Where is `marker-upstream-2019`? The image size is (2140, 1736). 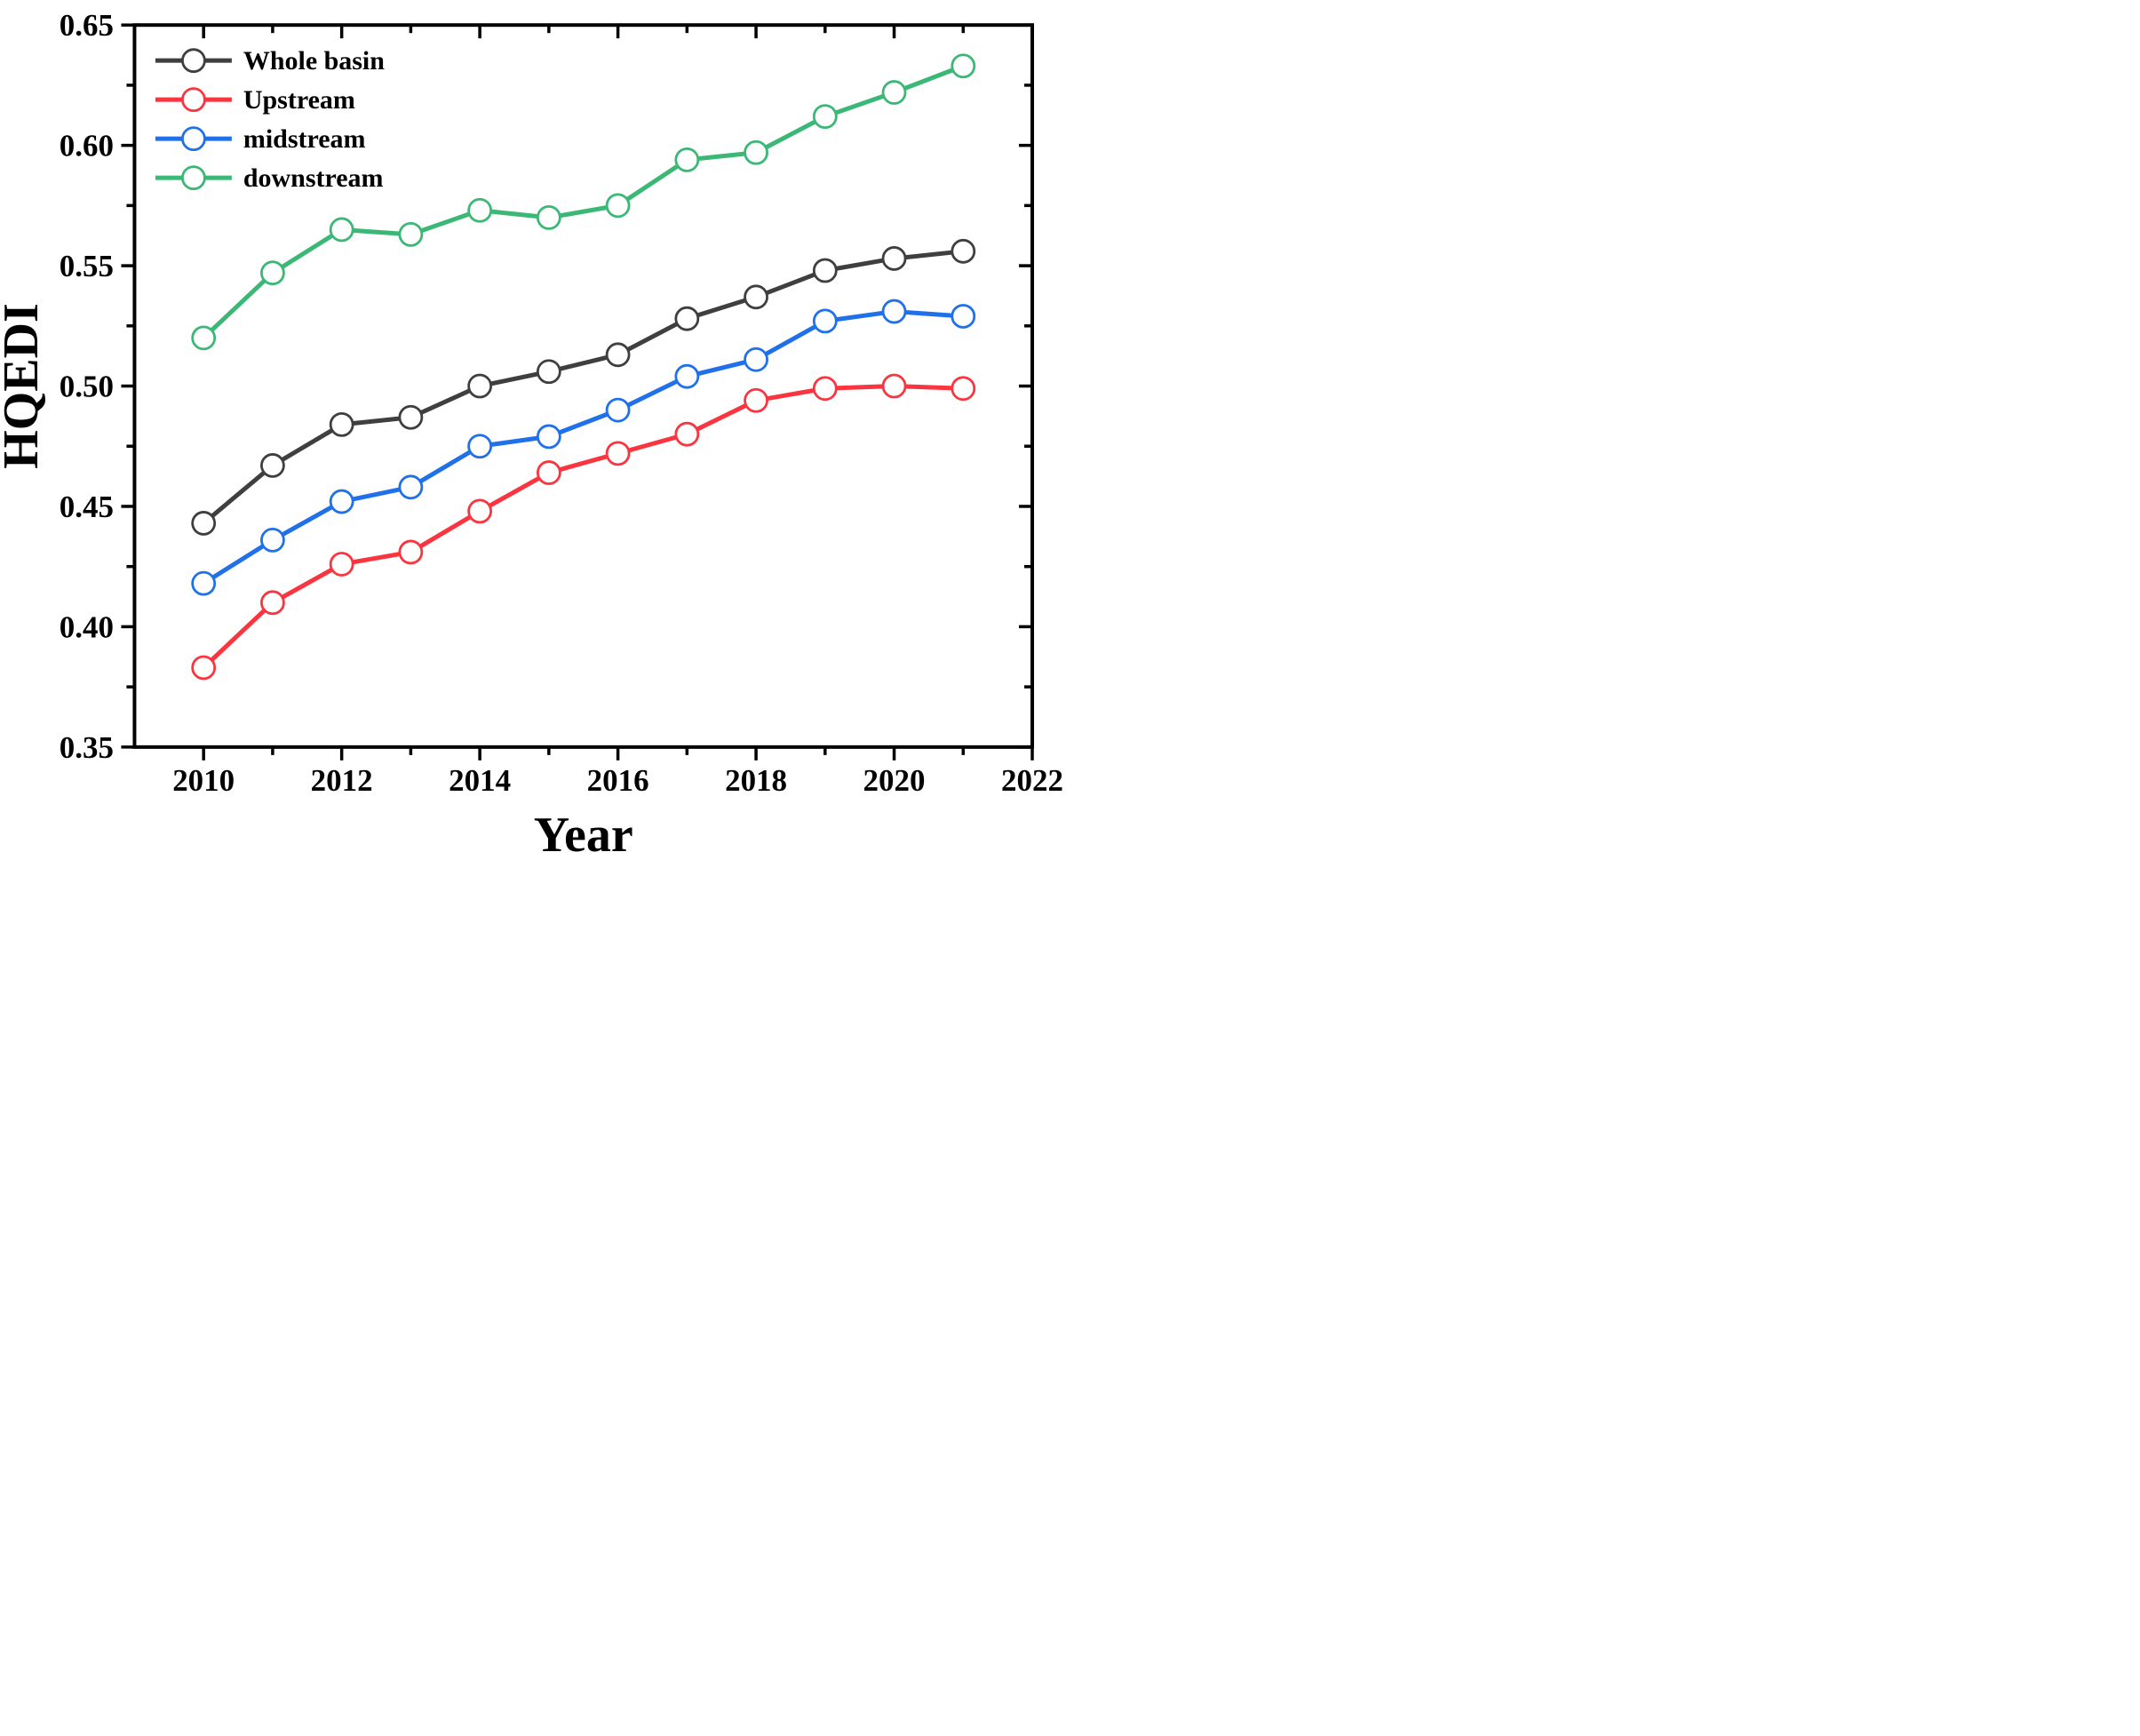
marker-upstream-2019 is located at coordinates (825, 389).